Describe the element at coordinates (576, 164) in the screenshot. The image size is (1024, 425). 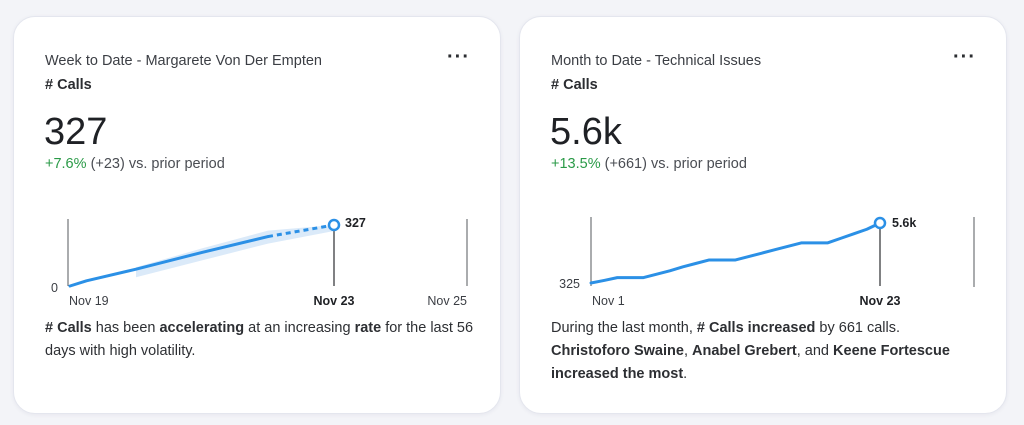
I see `change-percent: +13.5%` at that location.